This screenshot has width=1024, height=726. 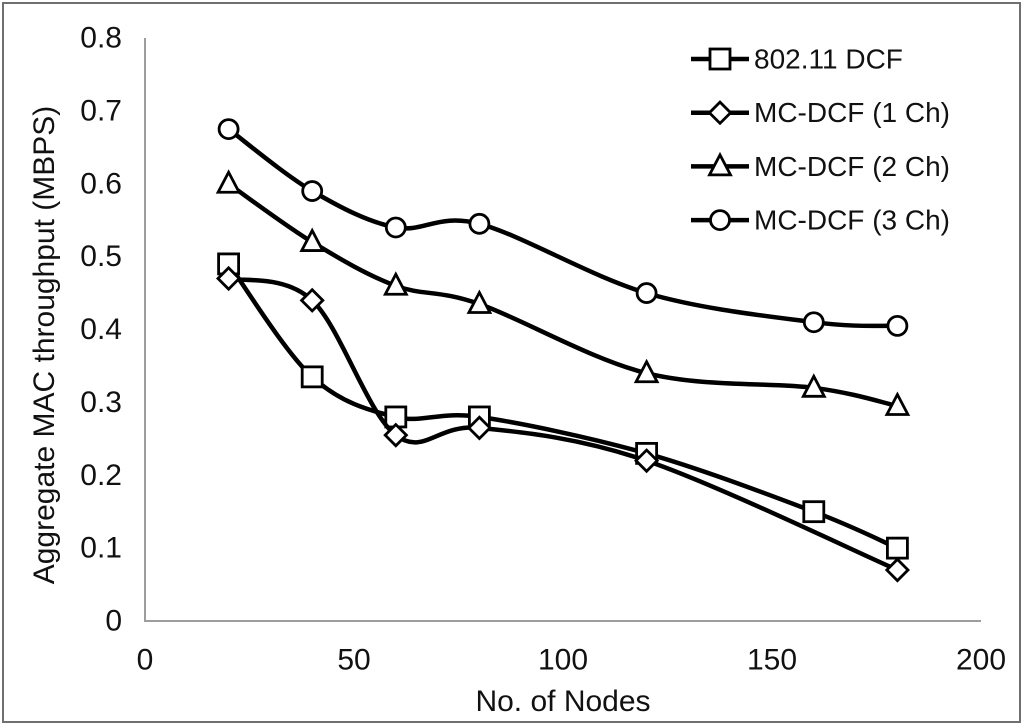 I want to click on x-tick-label: 50, so click(x=353, y=660).